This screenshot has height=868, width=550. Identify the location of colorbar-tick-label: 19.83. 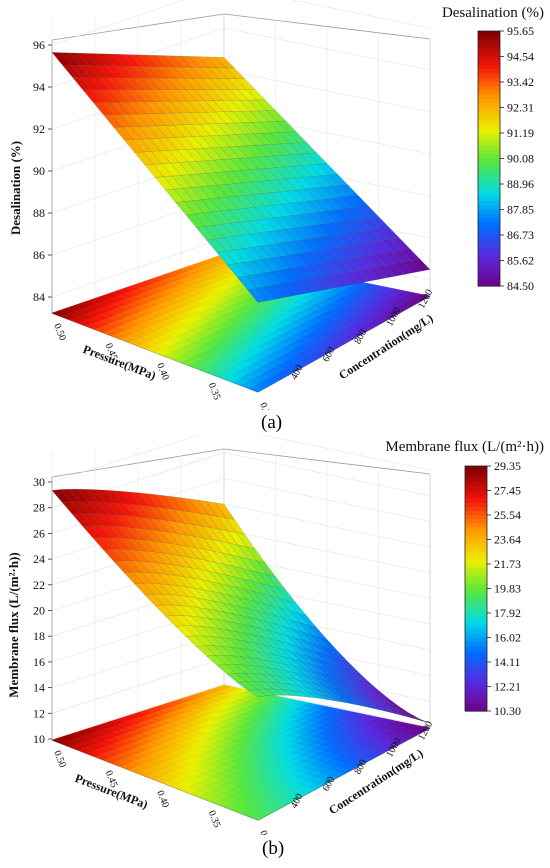
(507, 589).